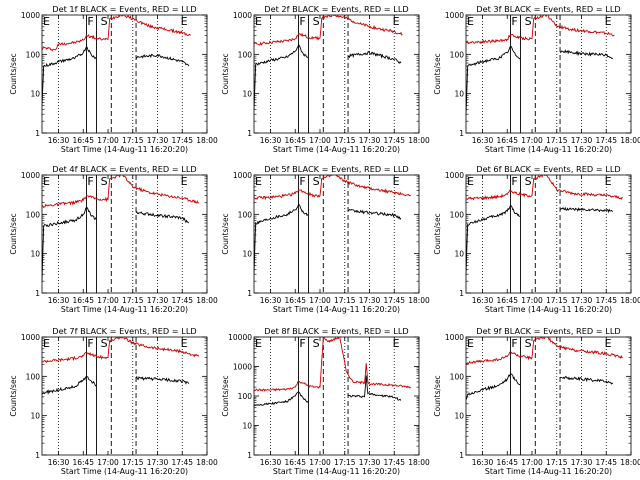 This screenshot has width=640, height=480. I want to click on lld-series-line, so click(328, 30).